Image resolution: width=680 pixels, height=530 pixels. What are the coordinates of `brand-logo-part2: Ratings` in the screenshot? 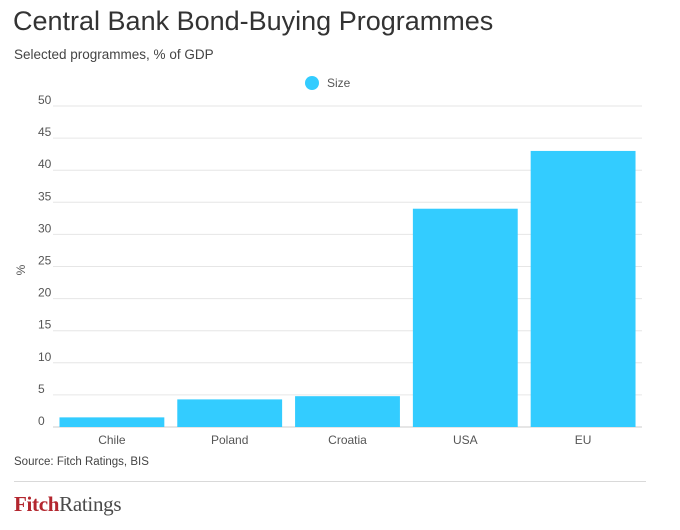 It's located at (90, 504).